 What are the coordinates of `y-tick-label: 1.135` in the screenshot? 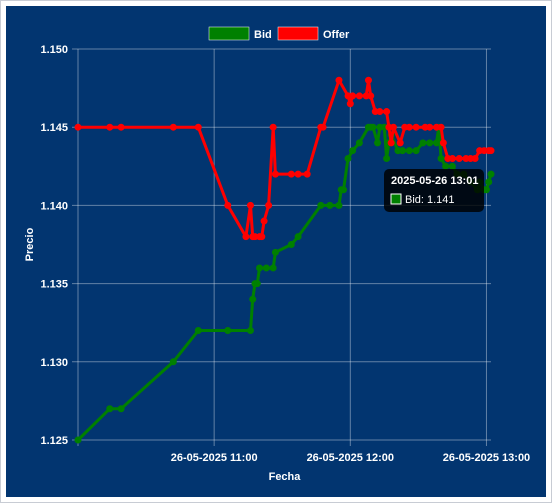 It's located at (54, 285).